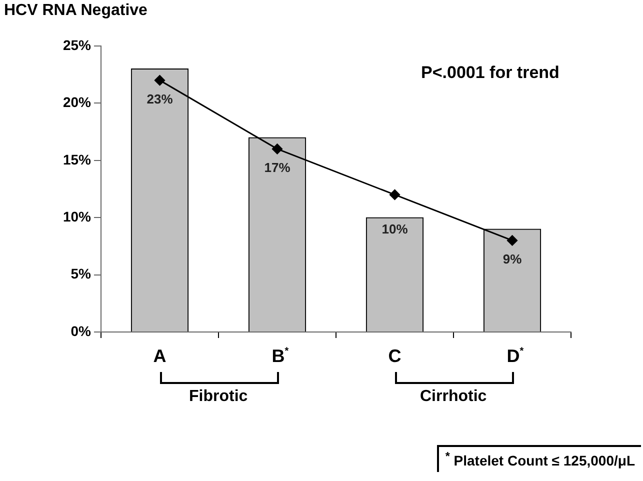 The image size is (643, 481). What do you see at coordinates (77, 159) in the screenshot?
I see `y-tick-label: 15%` at bounding box center [77, 159].